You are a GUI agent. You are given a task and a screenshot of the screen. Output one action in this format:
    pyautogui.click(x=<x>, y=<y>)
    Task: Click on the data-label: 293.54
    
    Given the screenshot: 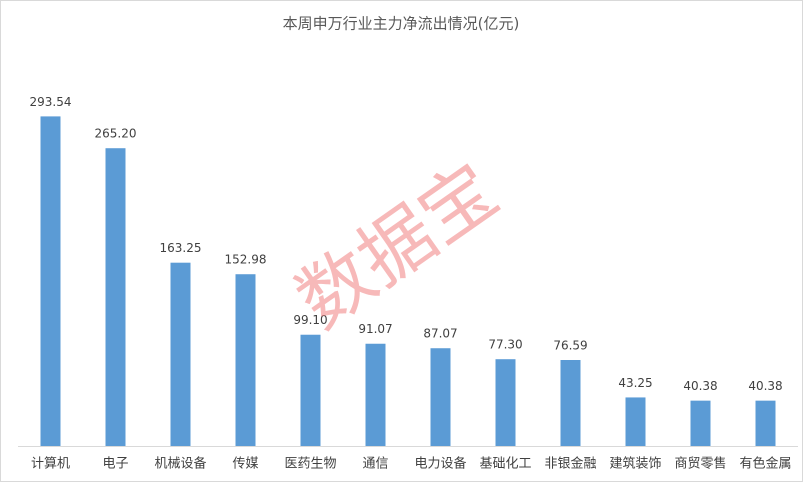 What is the action you would take?
    pyautogui.click(x=51, y=102)
    